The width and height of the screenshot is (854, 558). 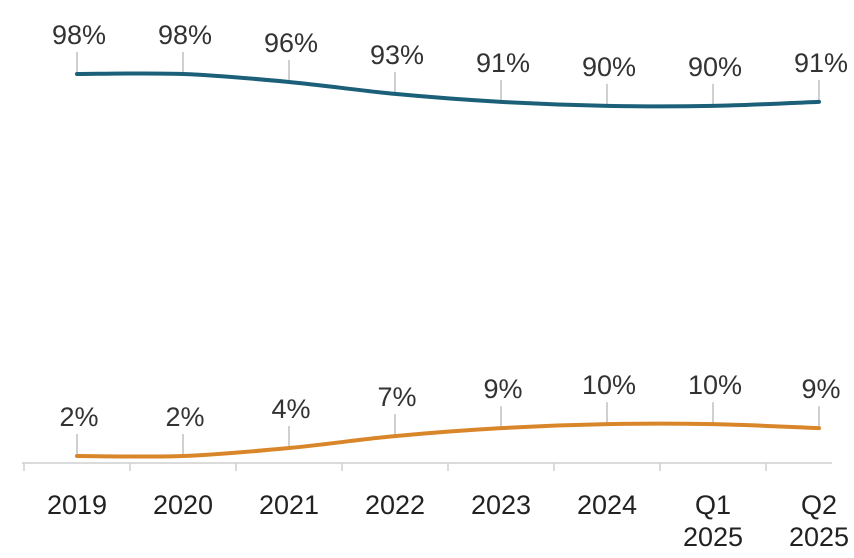 What do you see at coordinates (183, 505) in the screenshot?
I see `x-tick-label: 2020` at bounding box center [183, 505].